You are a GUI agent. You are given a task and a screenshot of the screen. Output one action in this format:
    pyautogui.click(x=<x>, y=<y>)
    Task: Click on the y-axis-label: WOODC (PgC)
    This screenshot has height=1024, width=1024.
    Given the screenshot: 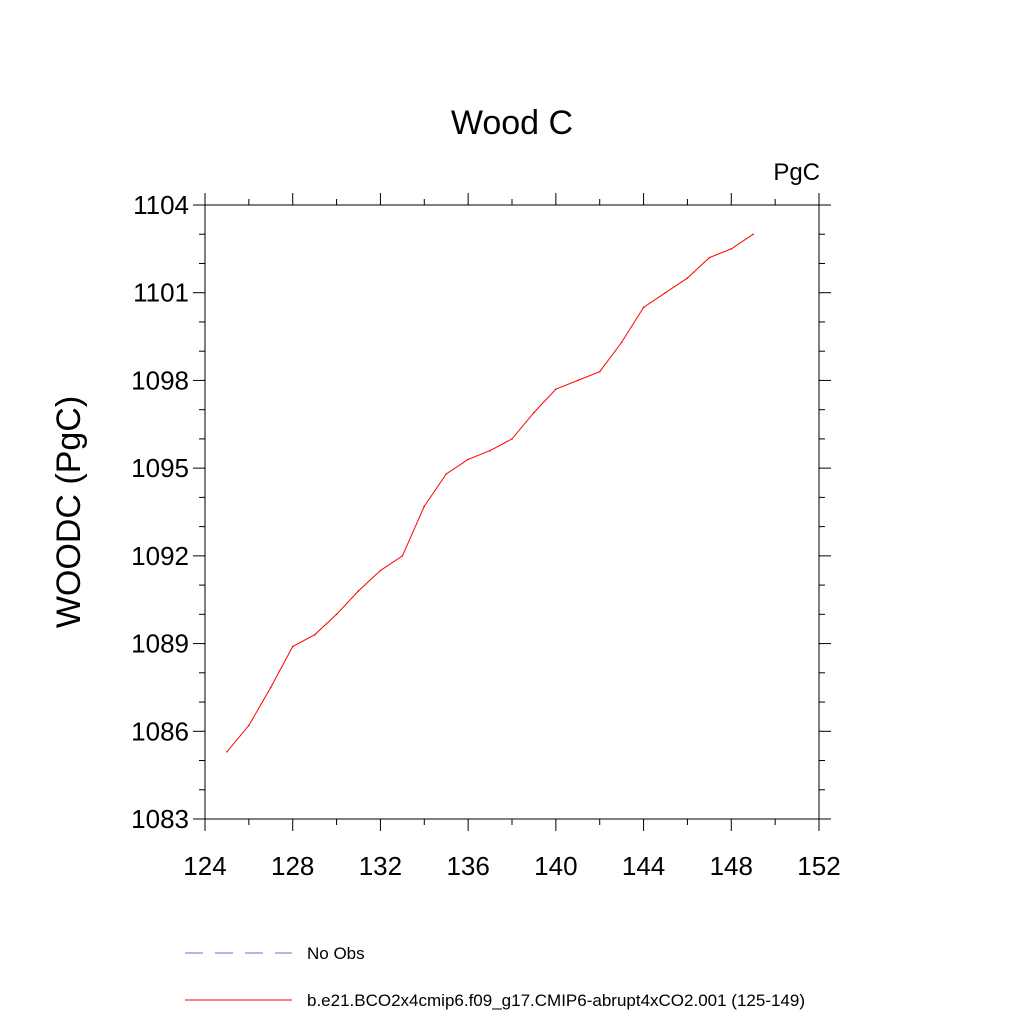 What is the action you would take?
    pyautogui.click(x=69, y=512)
    